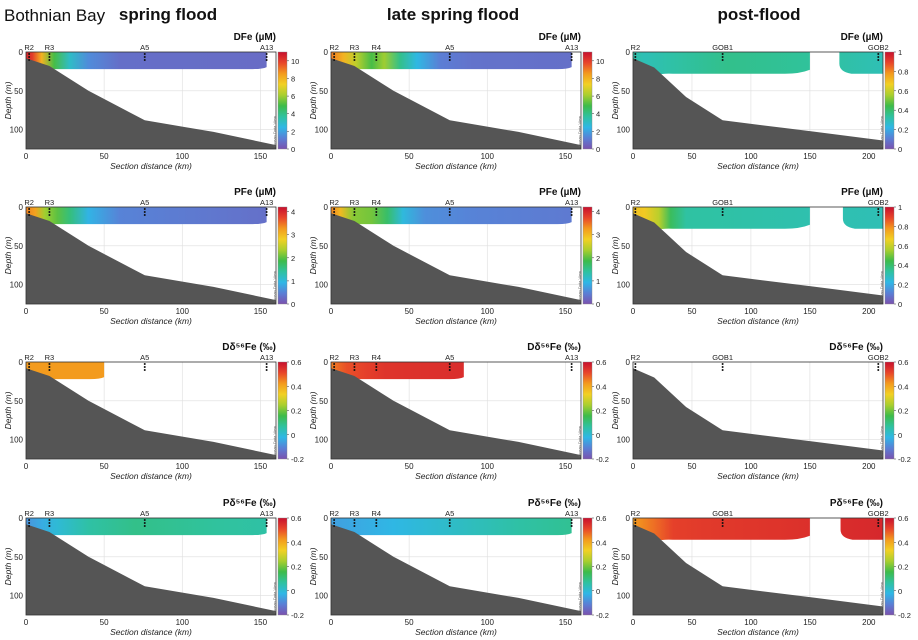  I want to click on y-tick-label: 50, so click(323, 557).